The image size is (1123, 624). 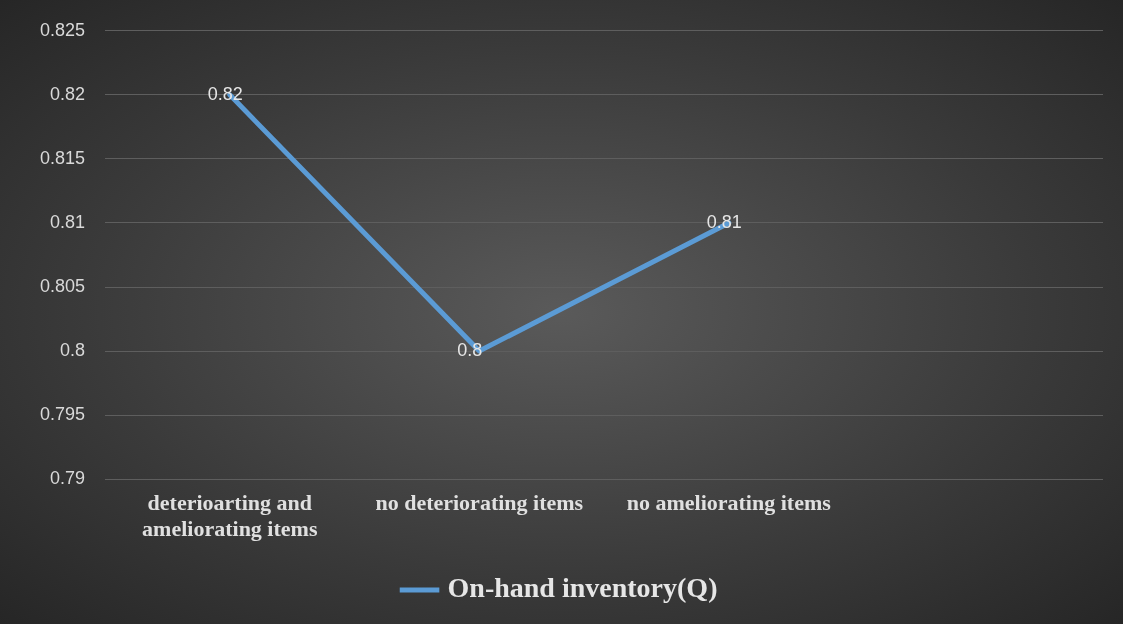 I want to click on y-tick-label: 0.8, so click(x=73, y=350).